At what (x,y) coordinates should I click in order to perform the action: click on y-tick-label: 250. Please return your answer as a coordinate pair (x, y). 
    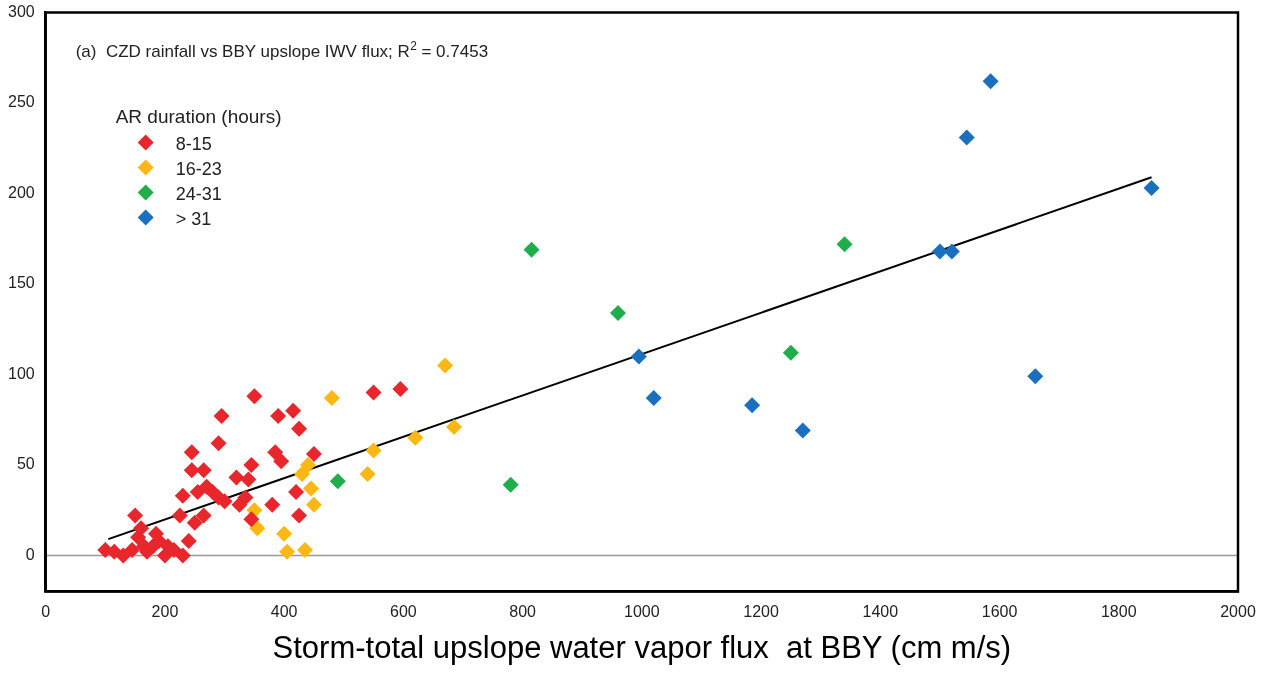
    Looking at the image, I should click on (21, 102).